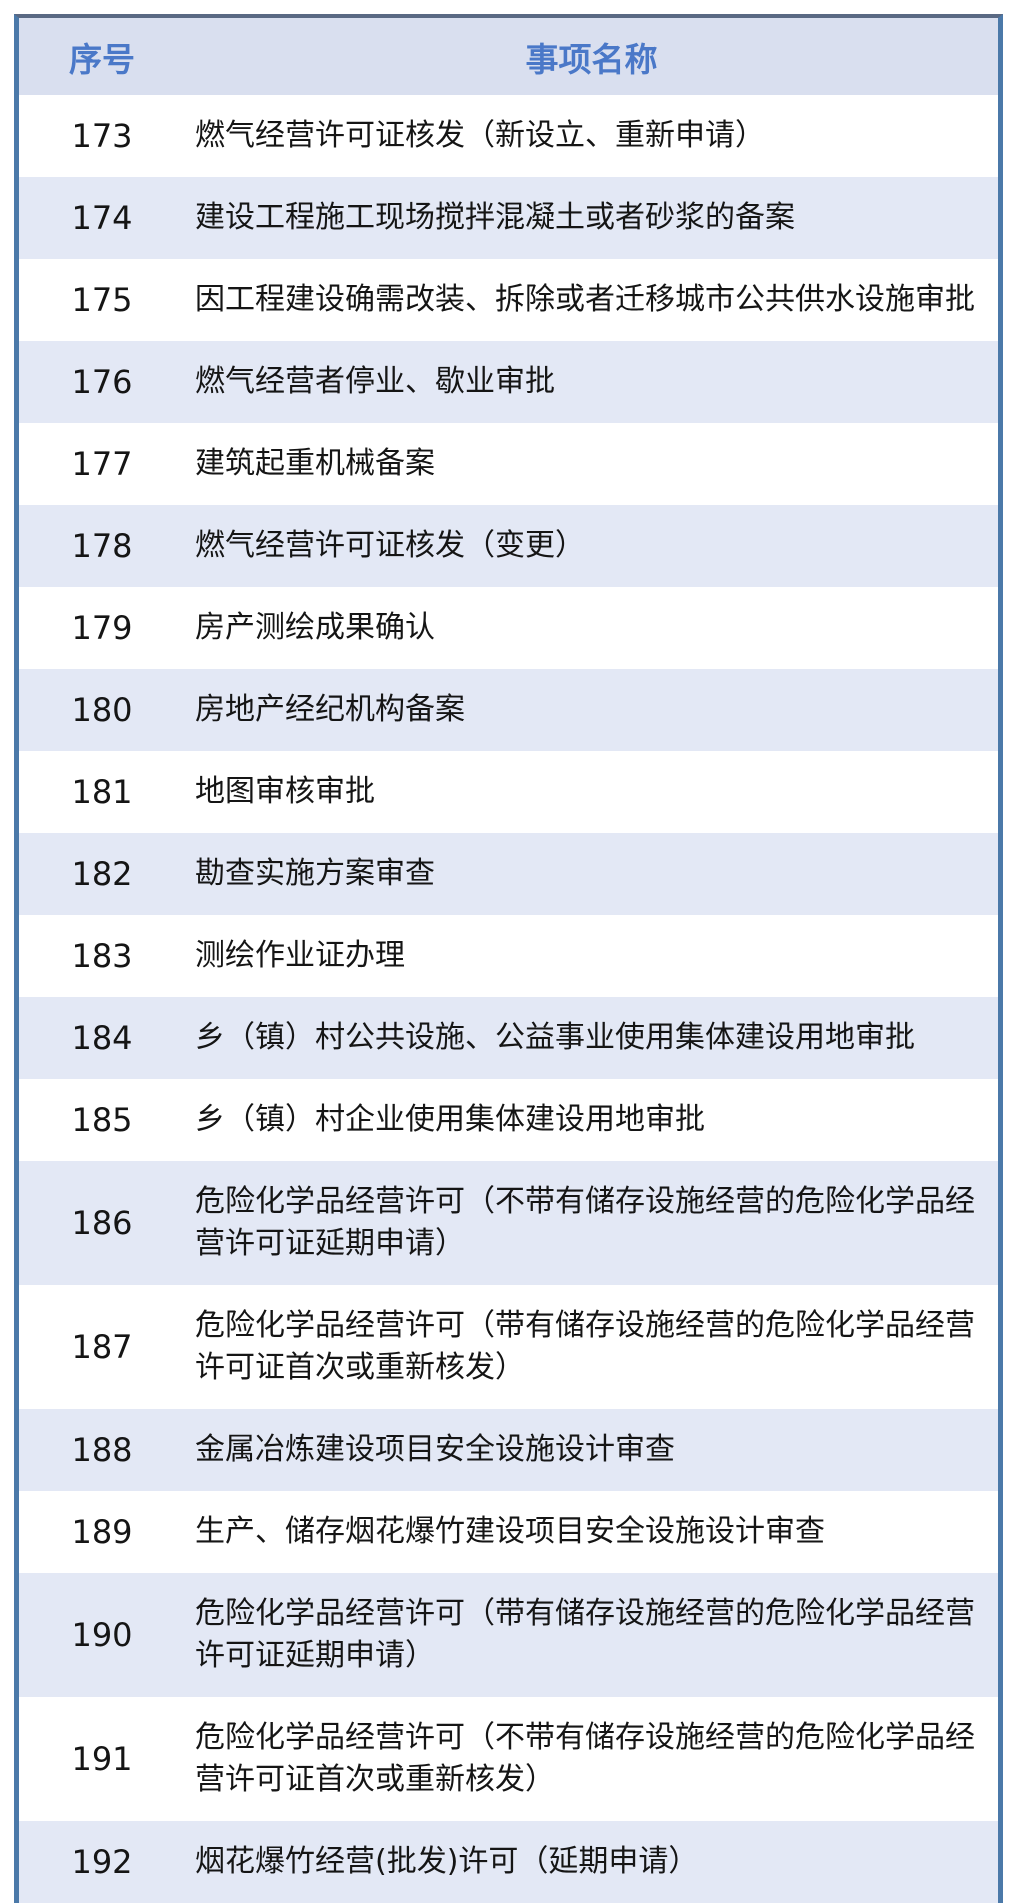 This screenshot has height=1903, width=1018. I want to click on row-index-cell: 181, so click(102, 792).